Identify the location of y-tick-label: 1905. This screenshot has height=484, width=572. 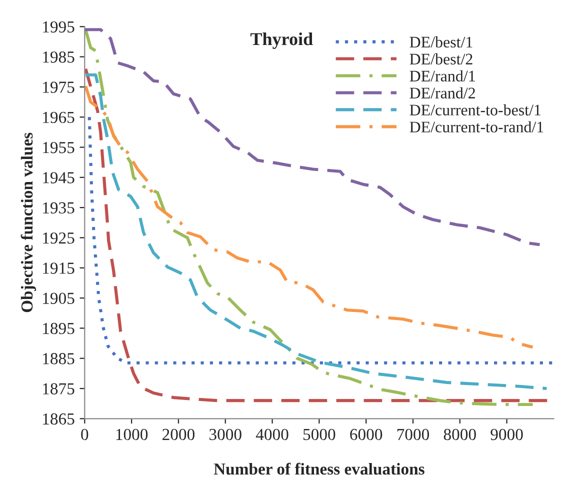
(58, 298).